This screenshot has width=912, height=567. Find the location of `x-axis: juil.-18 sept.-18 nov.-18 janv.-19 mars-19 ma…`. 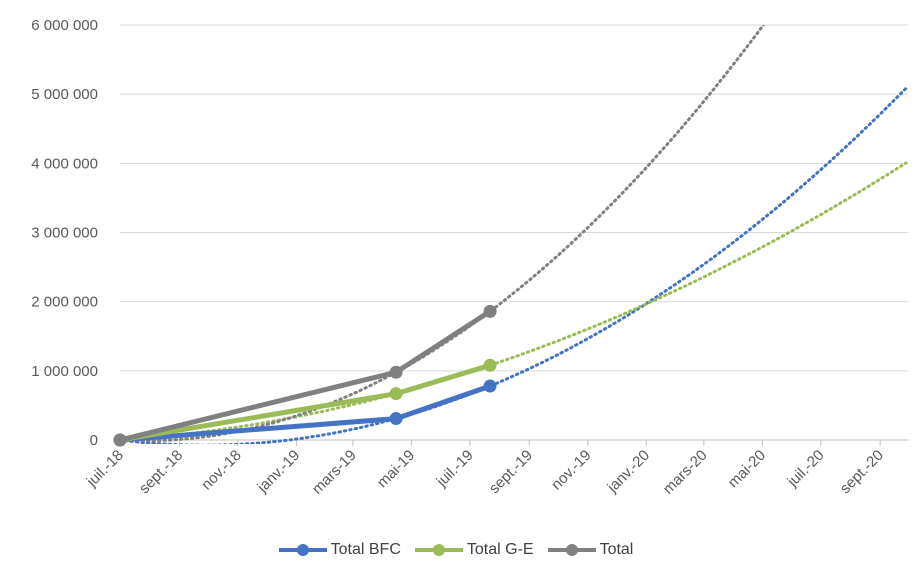

x-axis: juil.-18 sept.-18 nov.-18 janv.-19 mars-19 ma… is located at coordinates (485, 469).